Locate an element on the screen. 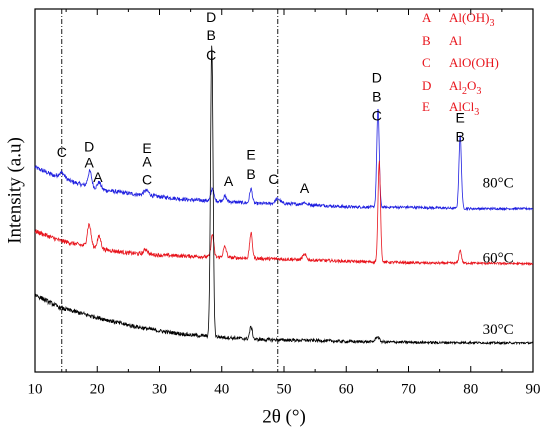 This screenshot has height=435, width=550. x-tick-label: 90 is located at coordinates (533, 389).